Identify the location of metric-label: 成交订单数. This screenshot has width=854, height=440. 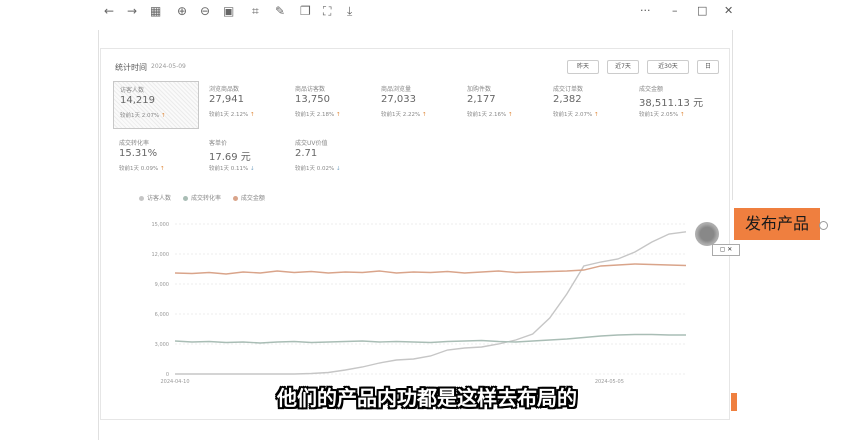
(568, 89).